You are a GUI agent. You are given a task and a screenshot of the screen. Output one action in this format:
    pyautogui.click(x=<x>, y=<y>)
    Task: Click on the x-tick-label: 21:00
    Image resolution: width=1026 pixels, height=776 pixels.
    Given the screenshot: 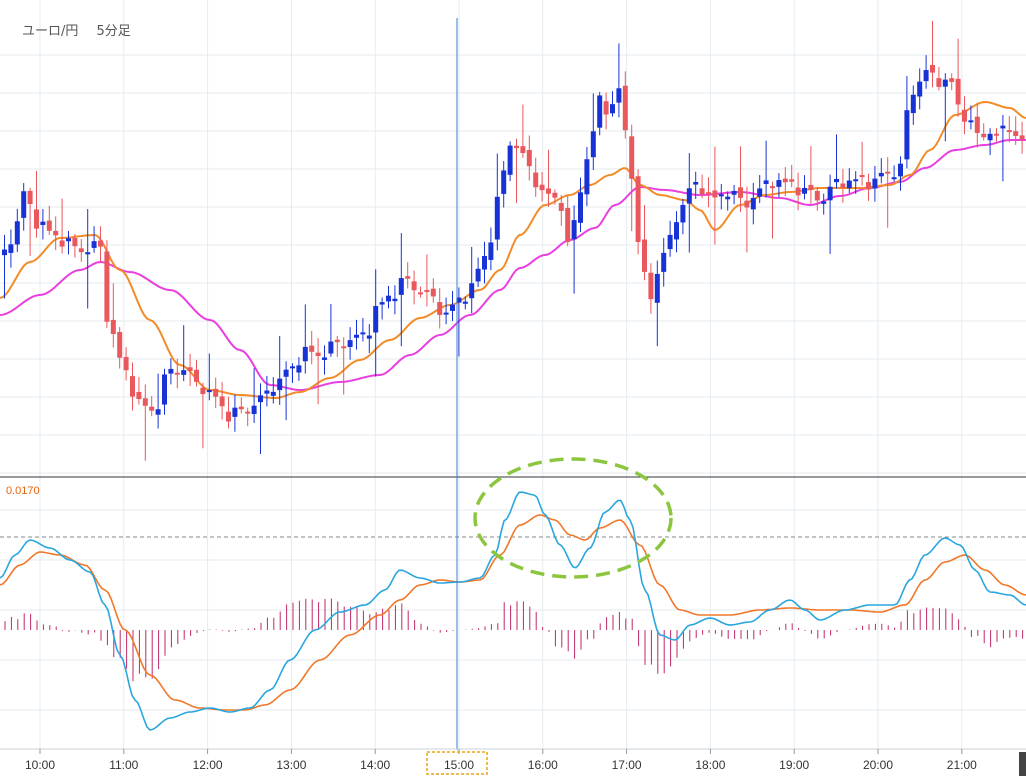 What is the action you would take?
    pyautogui.click(x=962, y=765)
    